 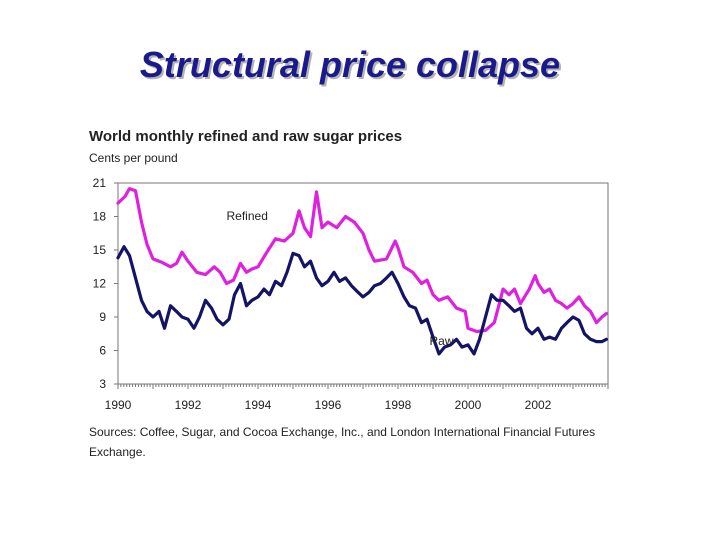 What do you see at coordinates (357, 398) in the screenshot?
I see `x-axis: 1990 1992 1994 1996 1998 2000 2002` at bounding box center [357, 398].